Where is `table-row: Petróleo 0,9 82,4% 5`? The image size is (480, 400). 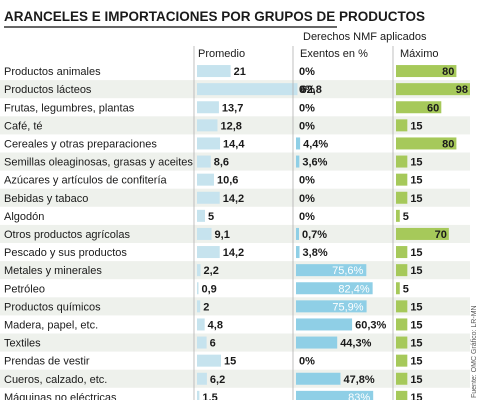 table-row: Petróleo 0,9 82,4% 5 is located at coordinates (206, 288).